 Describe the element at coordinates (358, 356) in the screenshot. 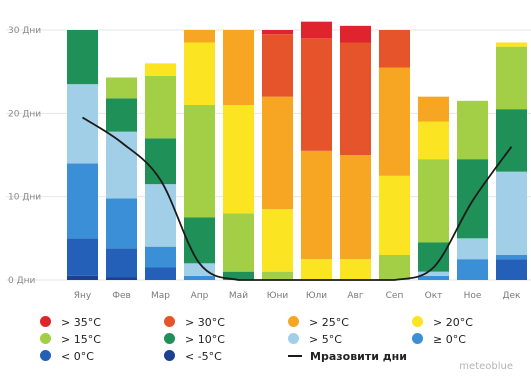

I see `legend-label: Мразовити дни` at that location.